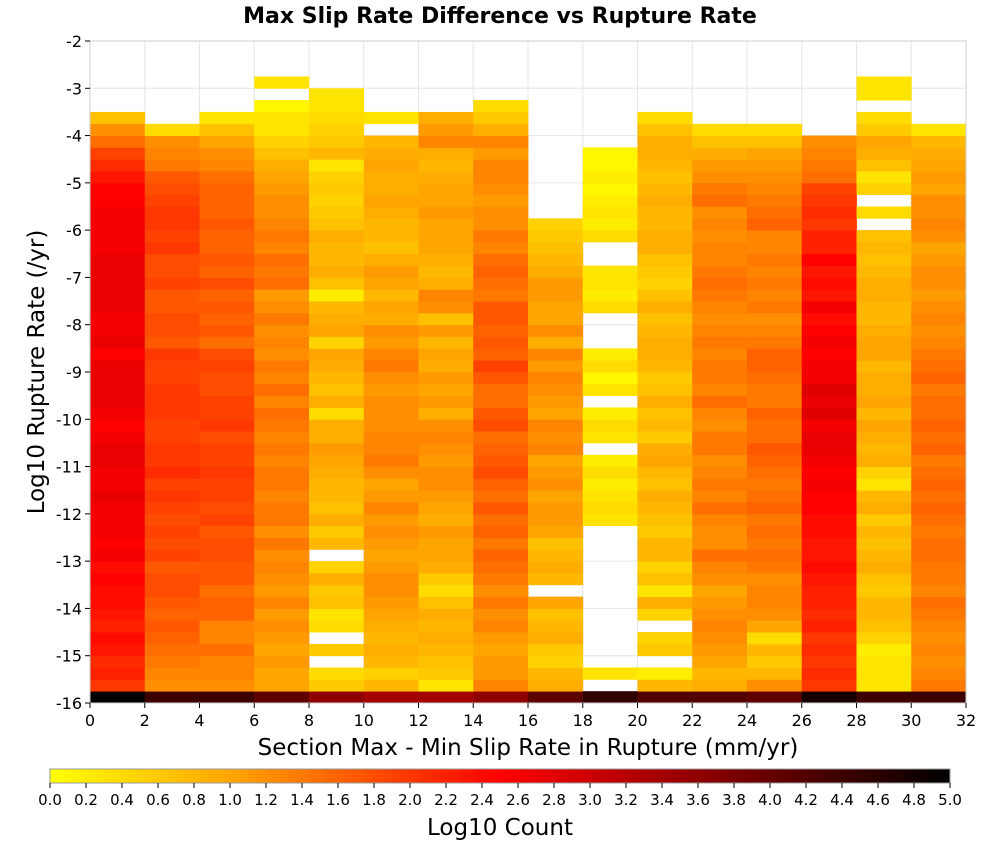  Describe the element at coordinates (73, 372) in the screenshot. I see `y-axis-ticks: -2 -3 -4 -5 -6 -7 -8 -9 -10 -11 -12 -13 -14 -15 -16` at that location.